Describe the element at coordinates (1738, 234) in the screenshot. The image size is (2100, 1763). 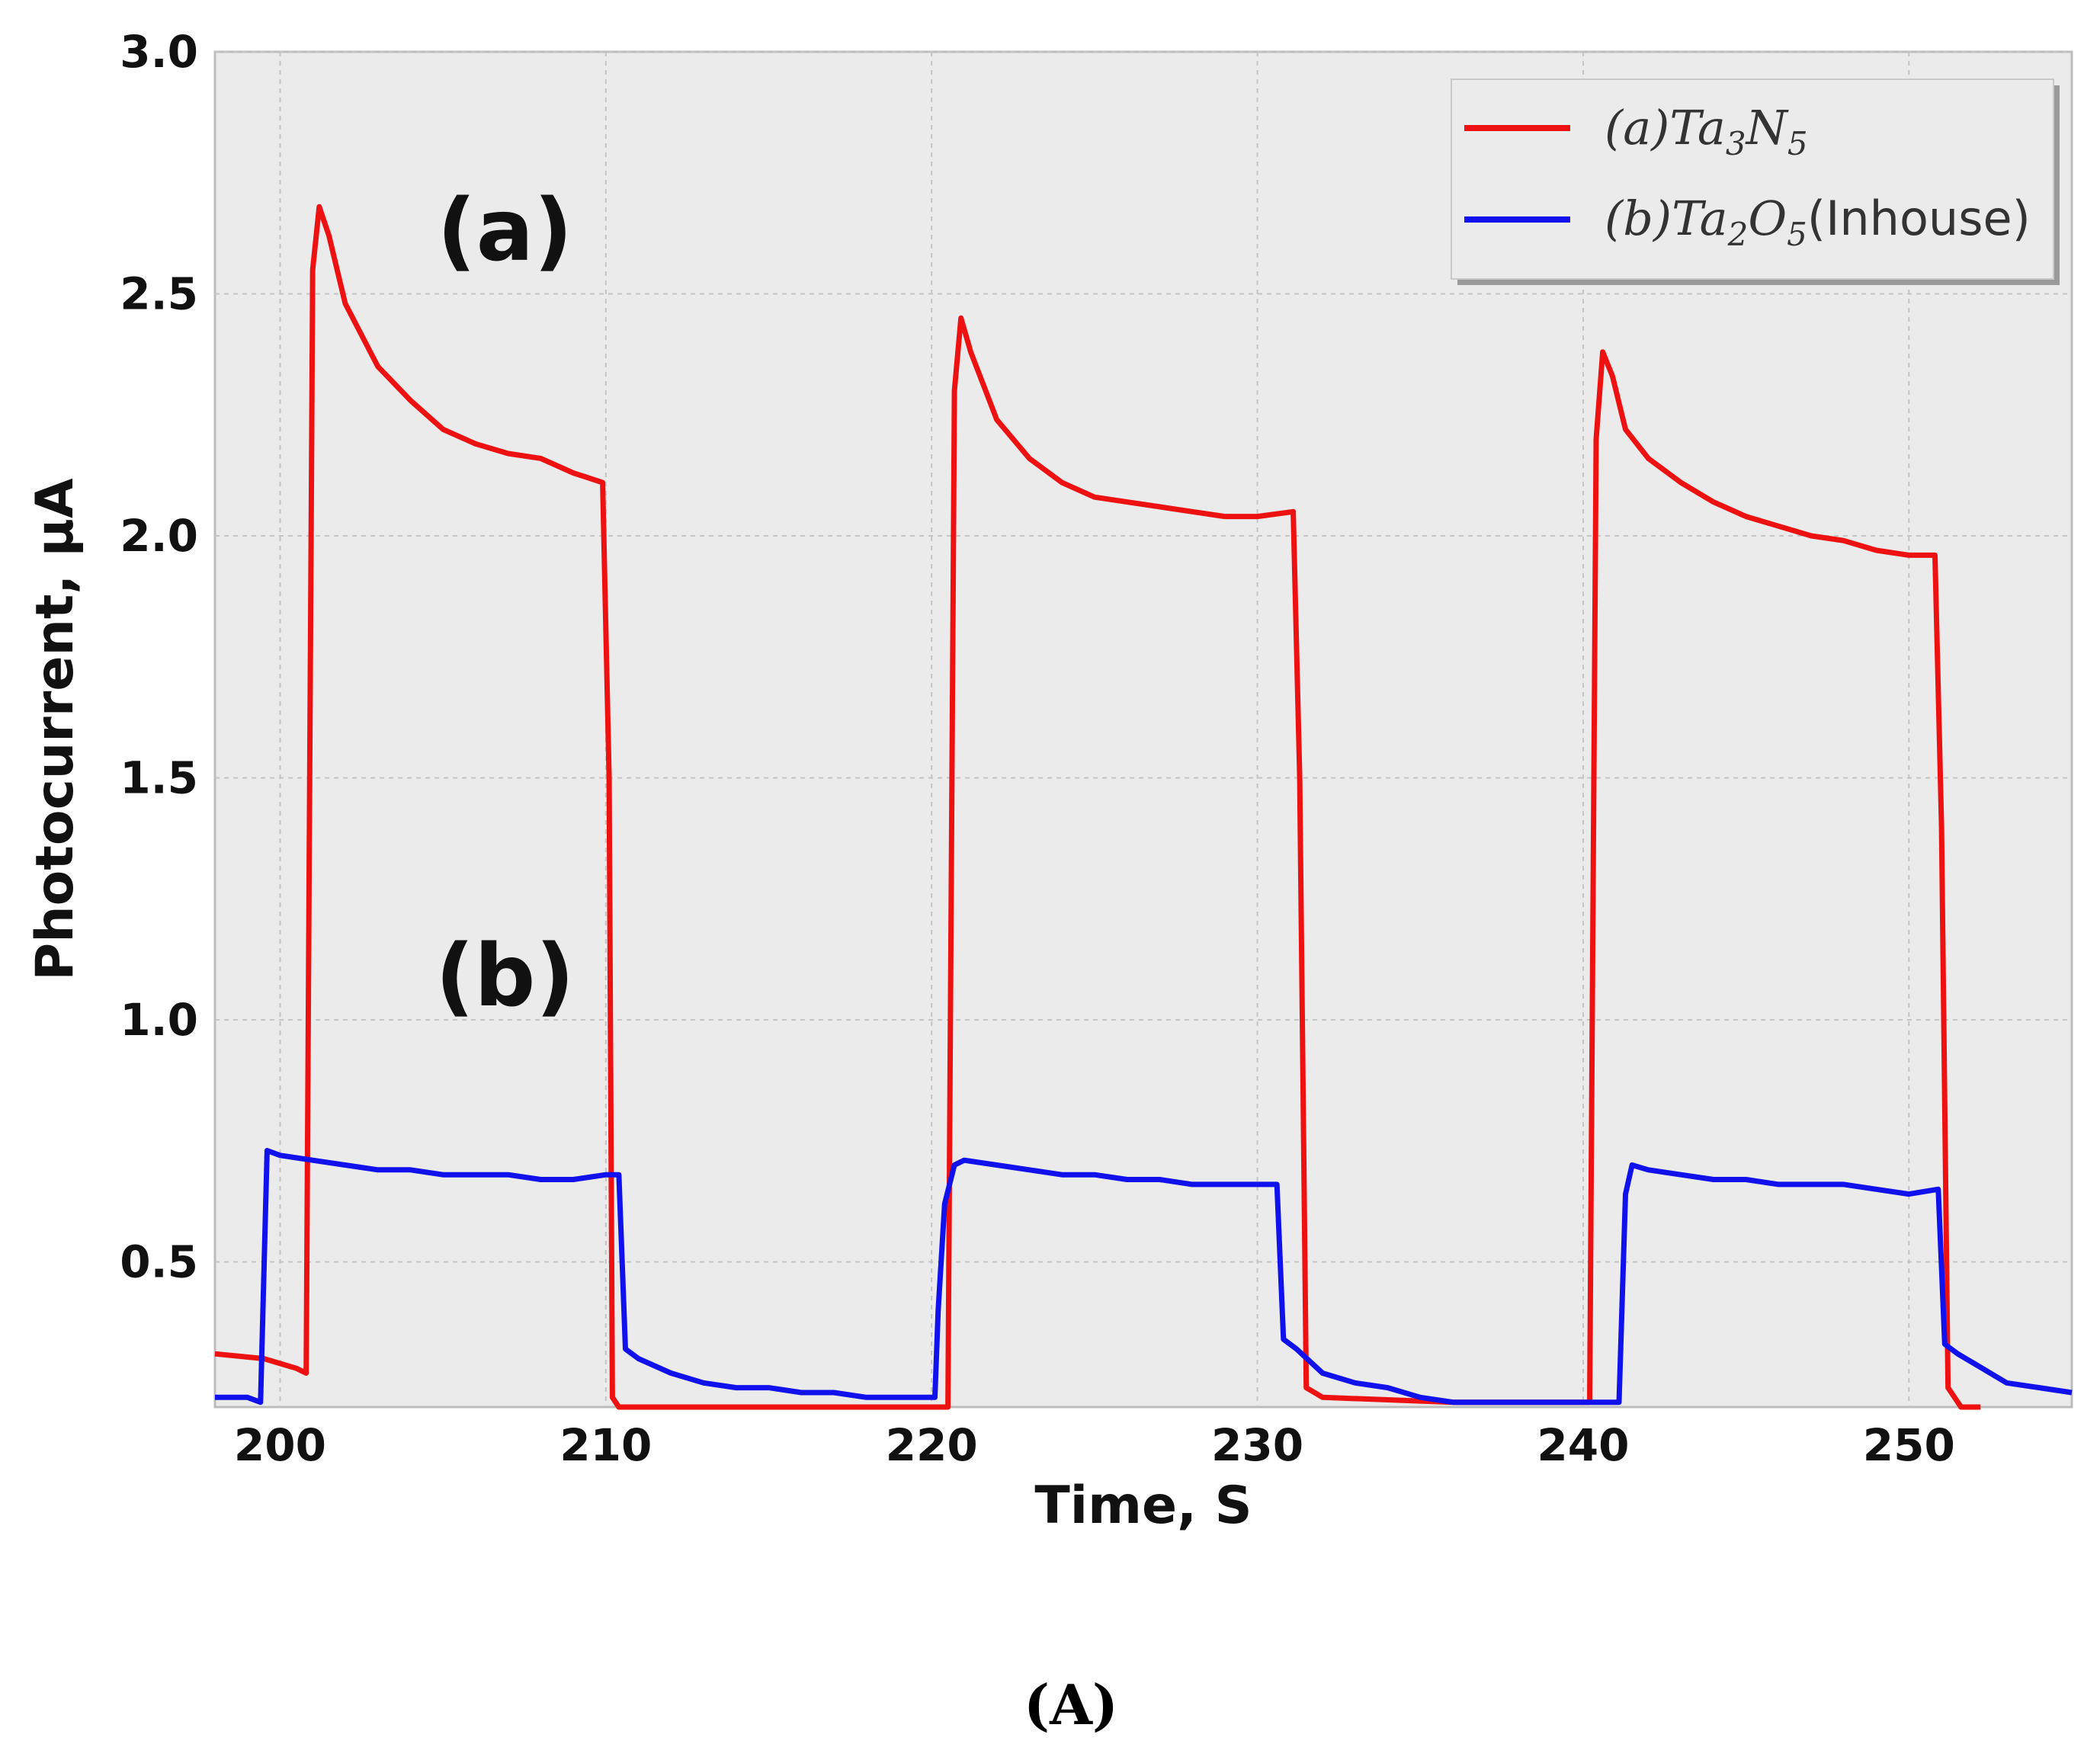
I see `legend-subscript: 2` at that location.